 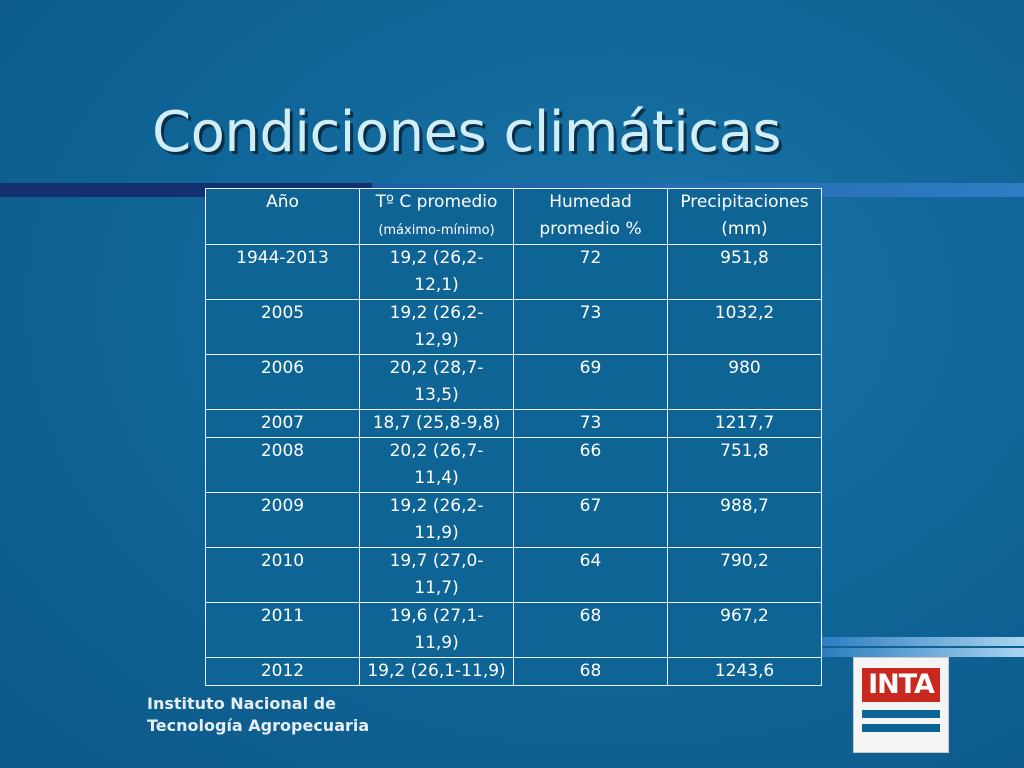 What do you see at coordinates (436, 671) in the screenshot?
I see `cell-temp: 19,2 (26,1-11,9)` at bounding box center [436, 671].